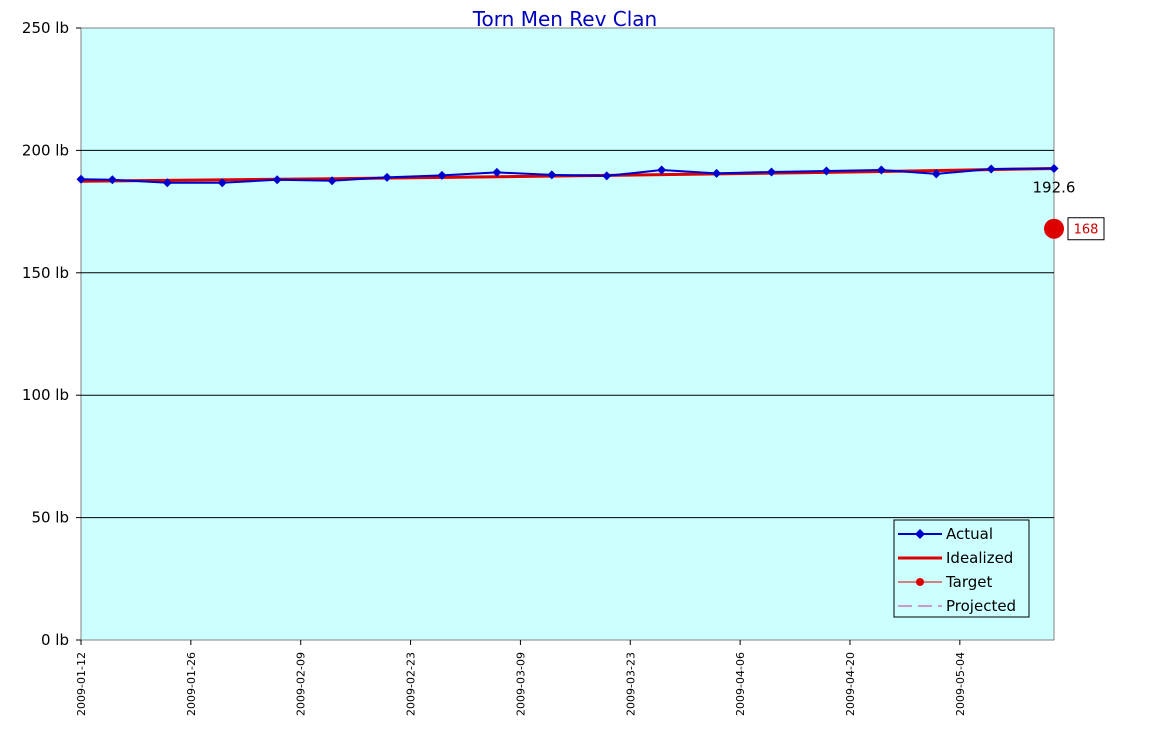 The width and height of the screenshot is (1165, 744). What do you see at coordinates (191, 684) in the screenshot?
I see `x-tick-label: 2009-01-26` at bounding box center [191, 684].